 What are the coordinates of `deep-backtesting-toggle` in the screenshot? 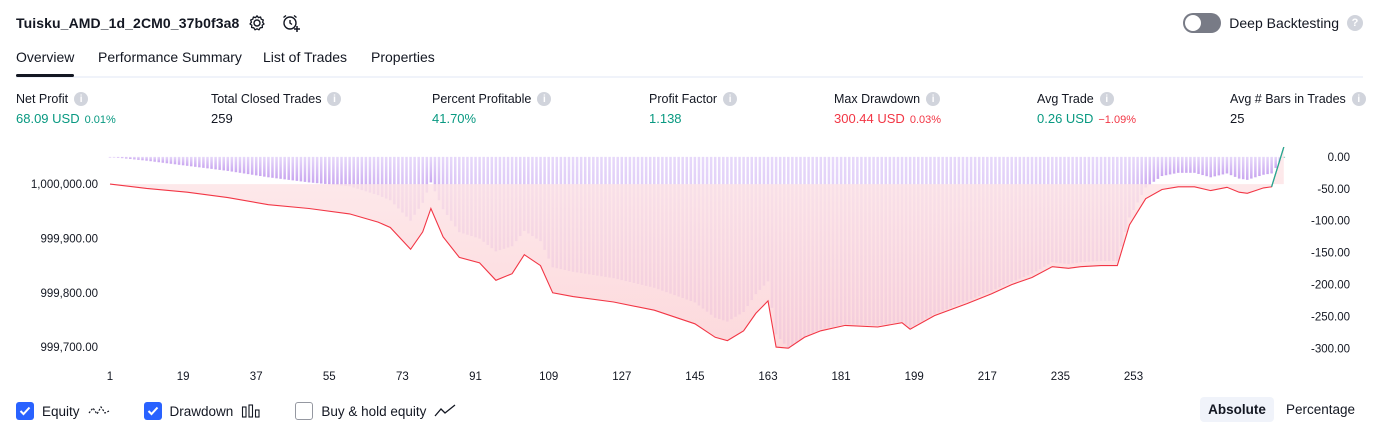 It's located at (1202, 23).